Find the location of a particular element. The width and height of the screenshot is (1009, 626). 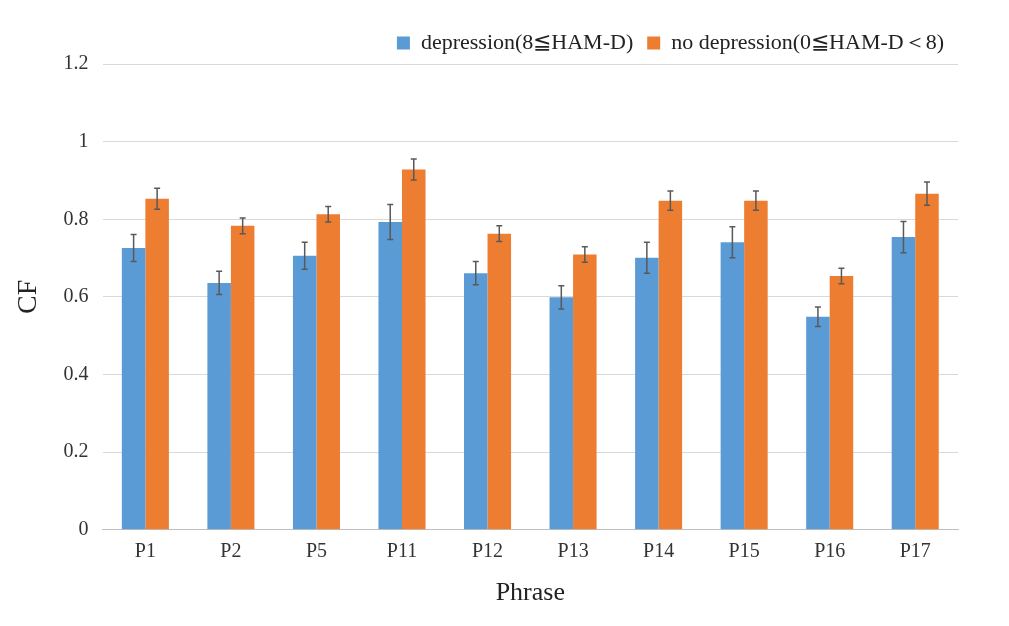

x-tick-label: P14 is located at coordinates (659, 550).